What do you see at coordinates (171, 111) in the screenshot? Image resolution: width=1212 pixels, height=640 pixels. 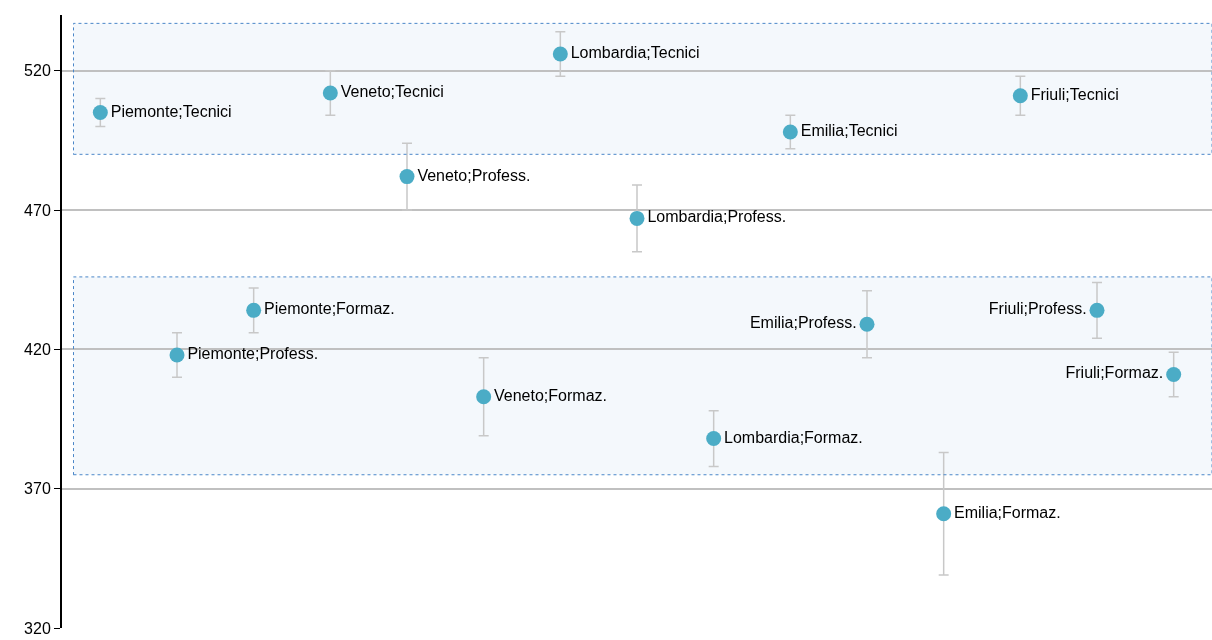 I see `data-label: Piemonte;Tecnici` at bounding box center [171, 111].